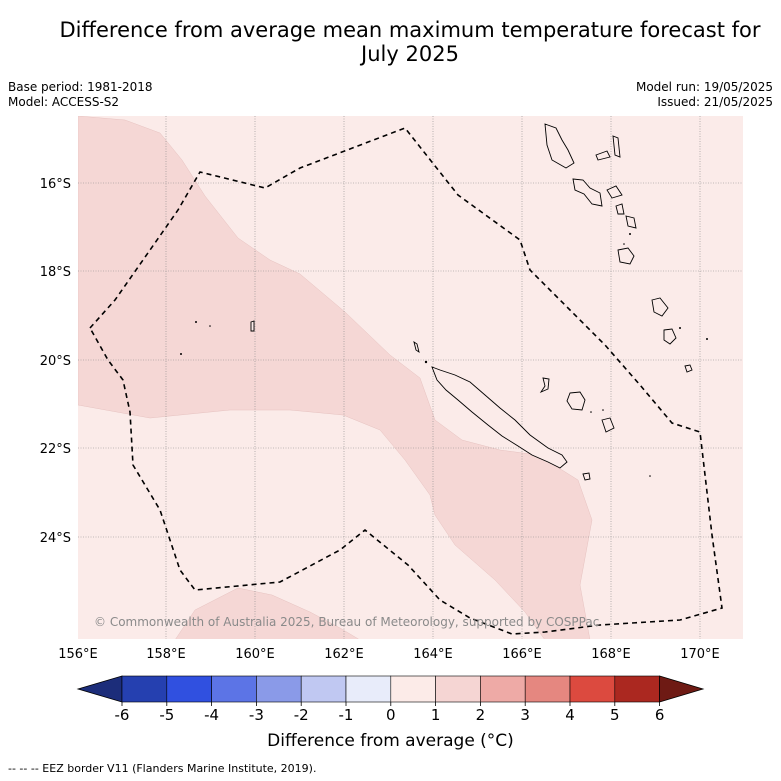  What do you see at coordinates (166, 654) in the screenshot?
I see `lon-label-158e: 158°E` at bounding box center [166, 654].